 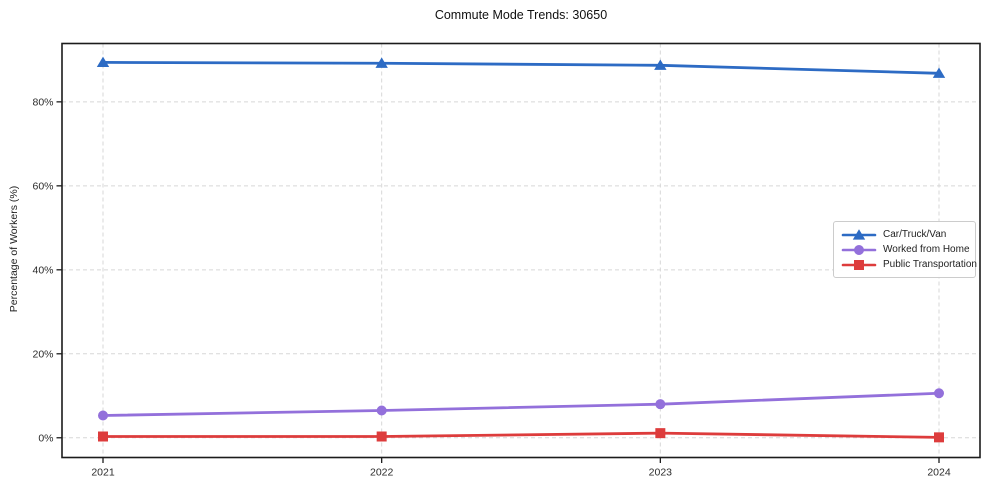 What do you see at coordinates (661, 473) in the screenshot?
I see `x-tick-label: 2023` at bounding box center [661, 473].